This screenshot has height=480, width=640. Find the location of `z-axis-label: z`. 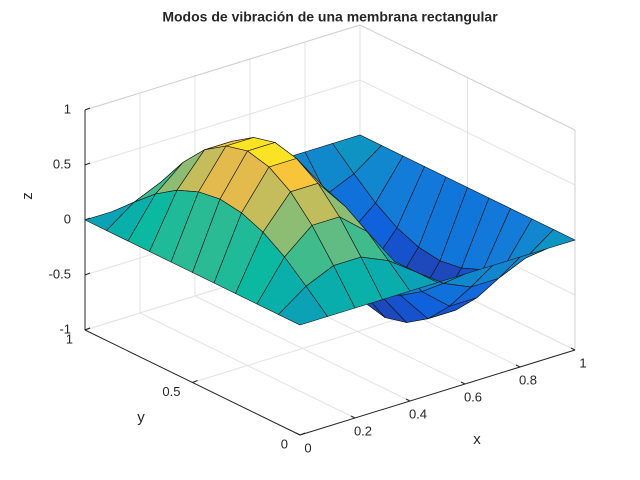

z-axis-label: z is located at coordinates (27, 196).